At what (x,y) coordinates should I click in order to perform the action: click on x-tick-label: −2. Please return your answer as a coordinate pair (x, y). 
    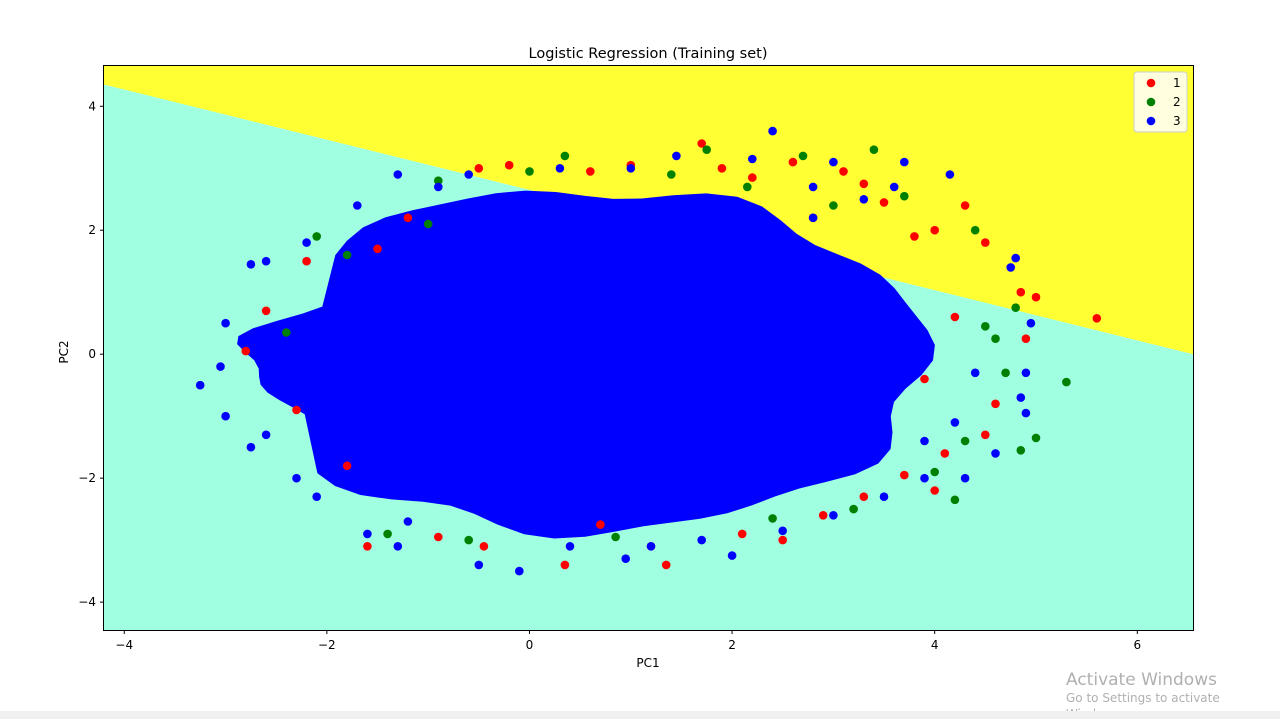
    Looking at the image, I should click on (327, 645).